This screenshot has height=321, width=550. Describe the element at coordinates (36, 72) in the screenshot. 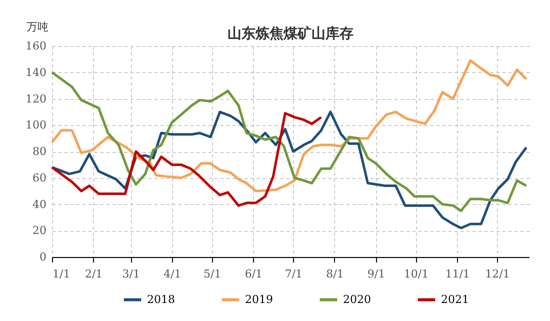

I see `y-tick-label: 140` at that location.